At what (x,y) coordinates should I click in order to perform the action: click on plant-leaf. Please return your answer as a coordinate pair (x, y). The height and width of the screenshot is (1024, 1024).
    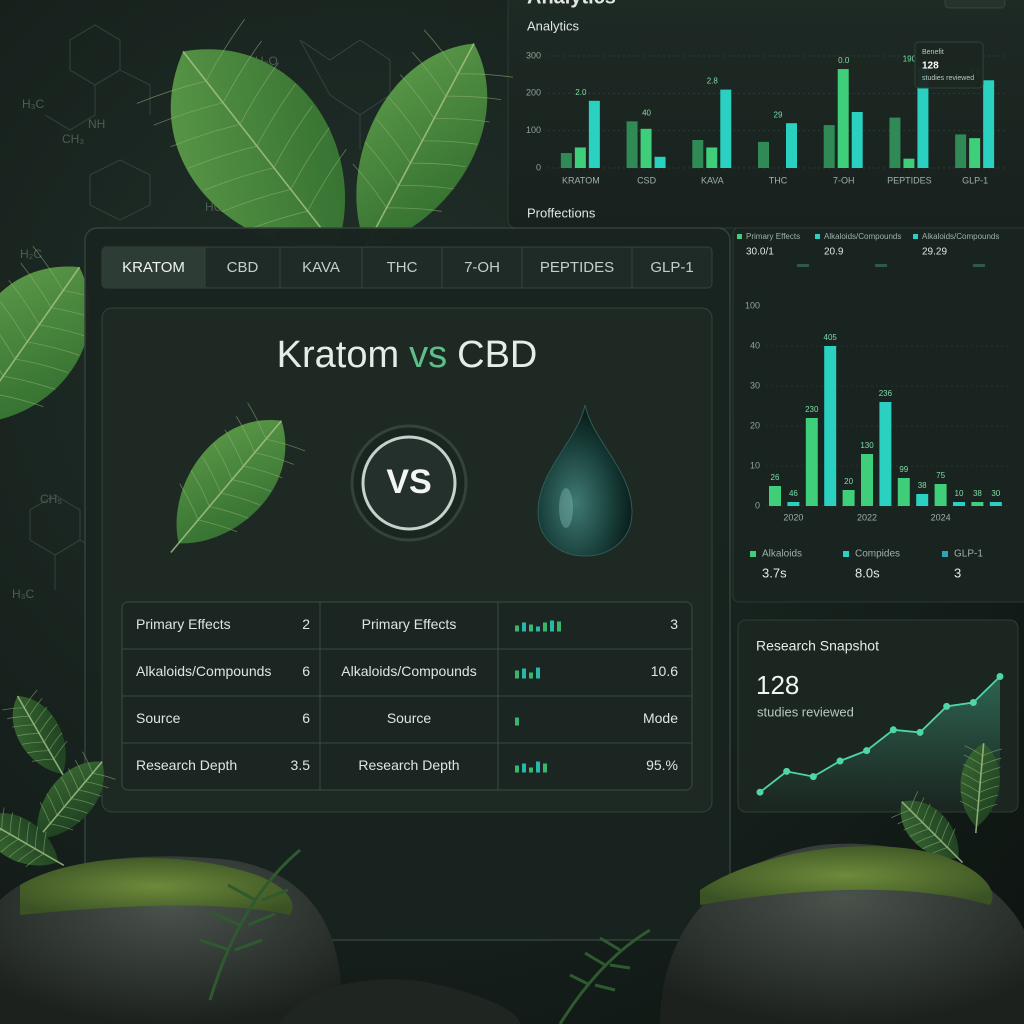
    Looking at the image, I should click on (74, 798).